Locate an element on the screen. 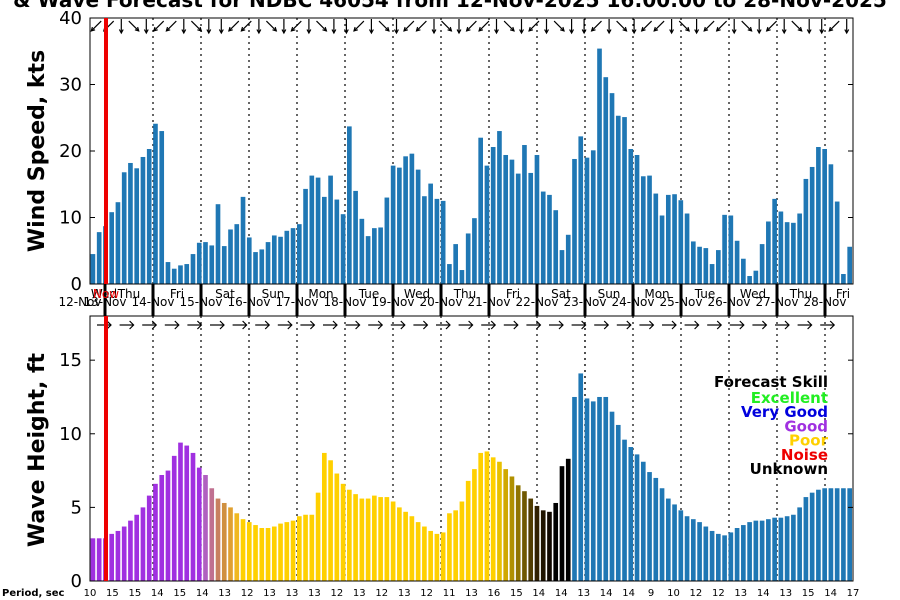 The width and height of the screenshot is (900, 600). period-label: 14 is located at coordinates (561, 593).